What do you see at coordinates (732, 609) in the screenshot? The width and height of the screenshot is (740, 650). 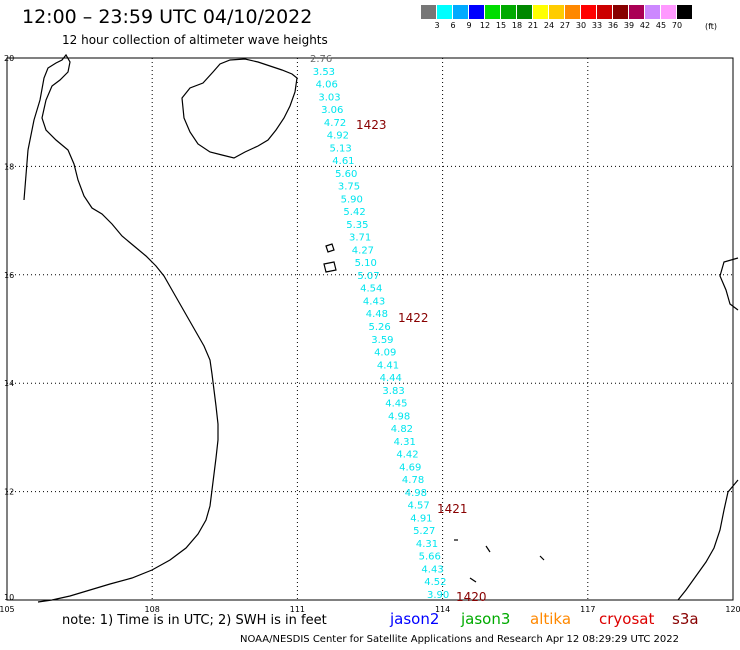 I see `longitude-tick-label: 120` at bounding box center [732, 609].